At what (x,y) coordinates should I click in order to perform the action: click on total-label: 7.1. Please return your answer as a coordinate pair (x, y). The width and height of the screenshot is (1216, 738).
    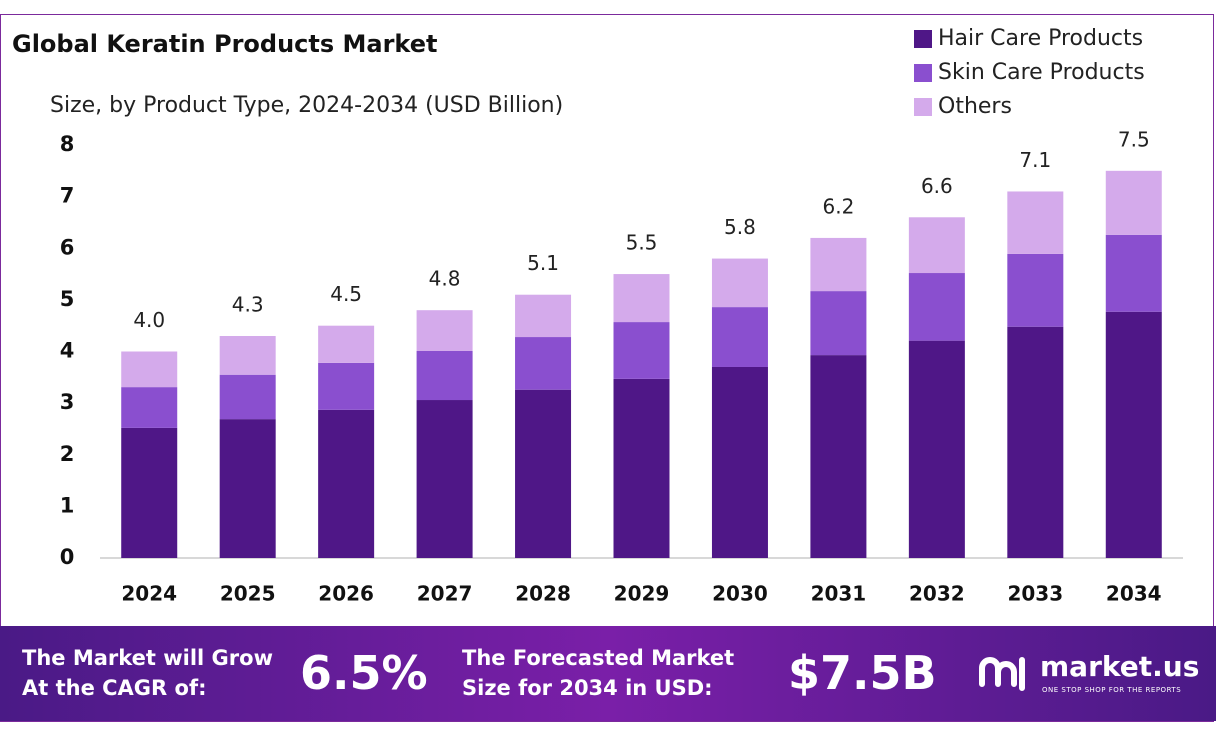
    Looking at the image, I should click on (1035, 160).